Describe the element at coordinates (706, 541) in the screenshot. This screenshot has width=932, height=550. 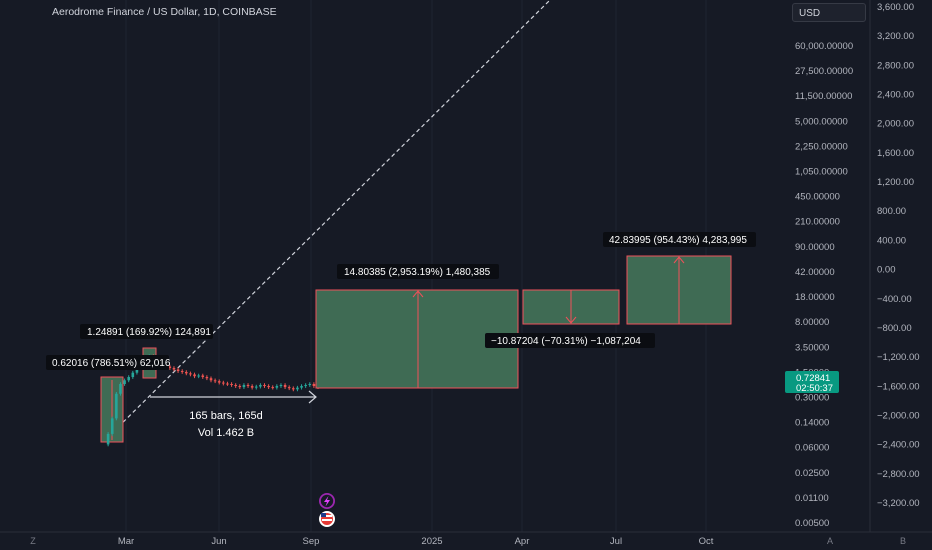
I see `time-axis-tick-6: Oct` at that location.